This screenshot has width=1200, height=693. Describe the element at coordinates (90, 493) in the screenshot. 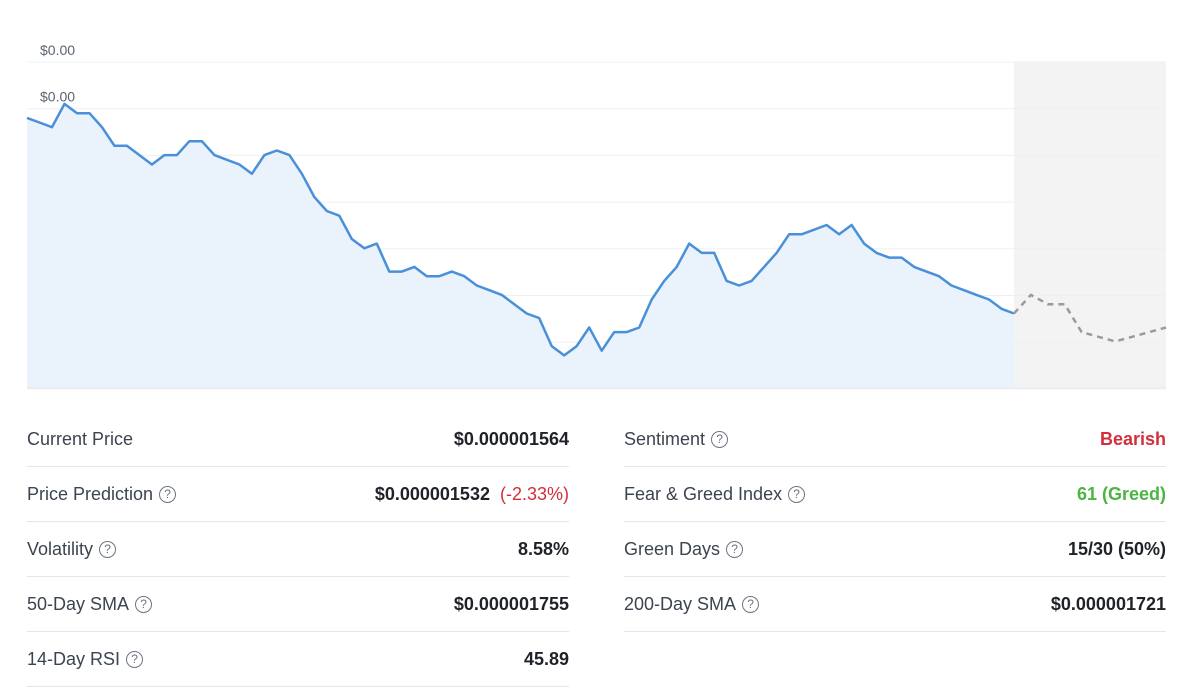

I see `stat-label: Price Prediction` at that location.